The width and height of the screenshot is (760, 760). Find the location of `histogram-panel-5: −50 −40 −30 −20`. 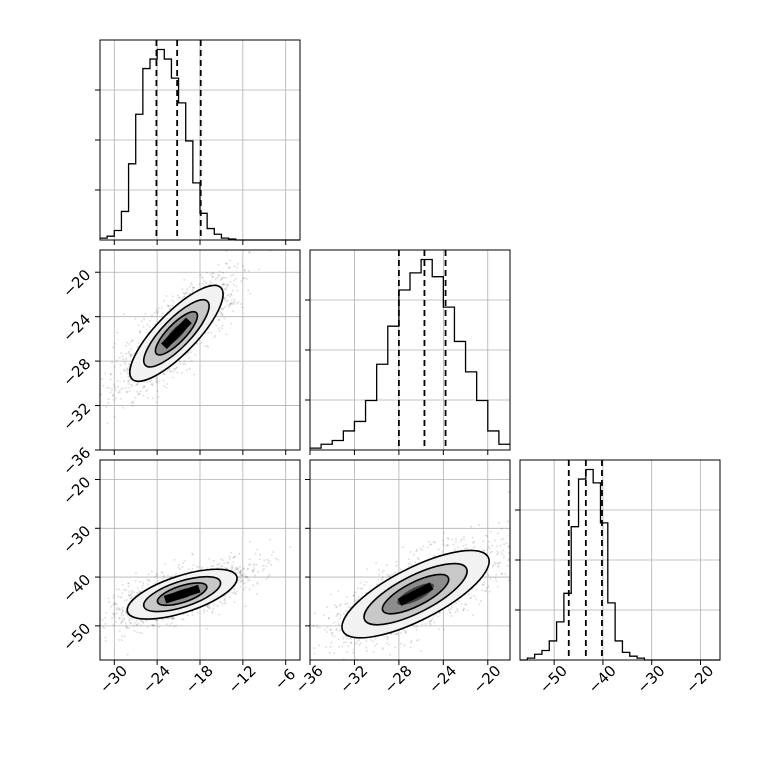

histogram-panel-5: −50 −40 −30 −20 is located at coordinates (618, 578).